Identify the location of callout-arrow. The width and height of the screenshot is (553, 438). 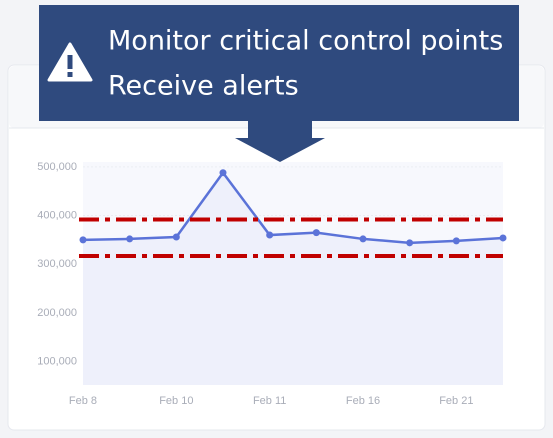
(280, 141).